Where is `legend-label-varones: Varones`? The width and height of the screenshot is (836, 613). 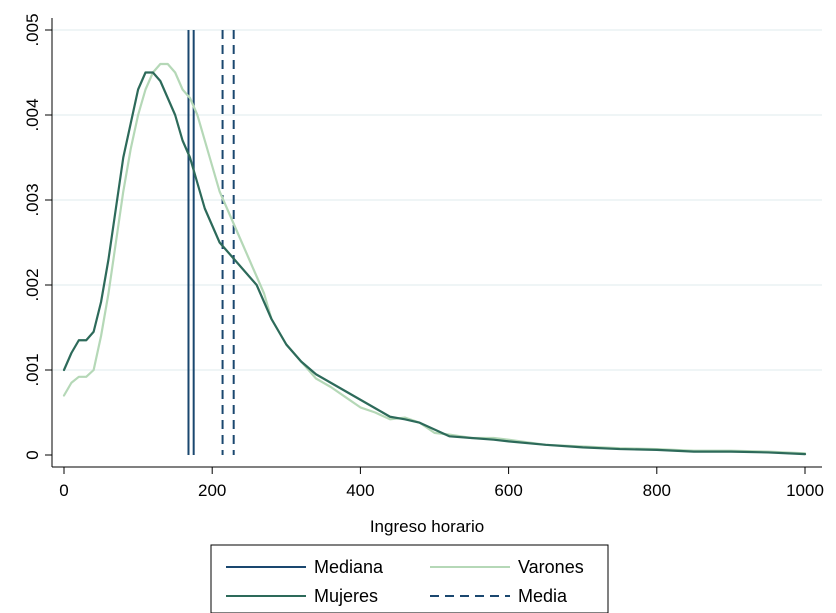
legend-label-varones: Varones is located at coordinates (551, 567).